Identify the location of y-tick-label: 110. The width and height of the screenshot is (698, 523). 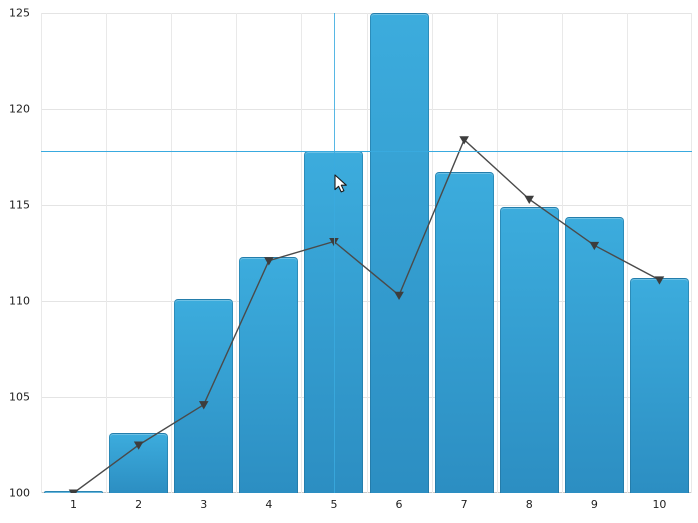
(19, 301).